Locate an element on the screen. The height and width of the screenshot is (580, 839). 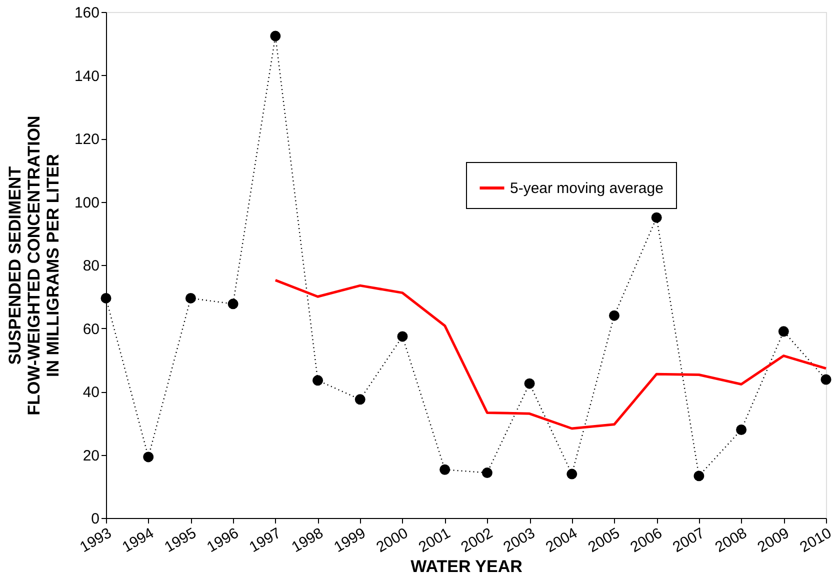
x-tick-label: 1993 is located at coordinates (95, 540).